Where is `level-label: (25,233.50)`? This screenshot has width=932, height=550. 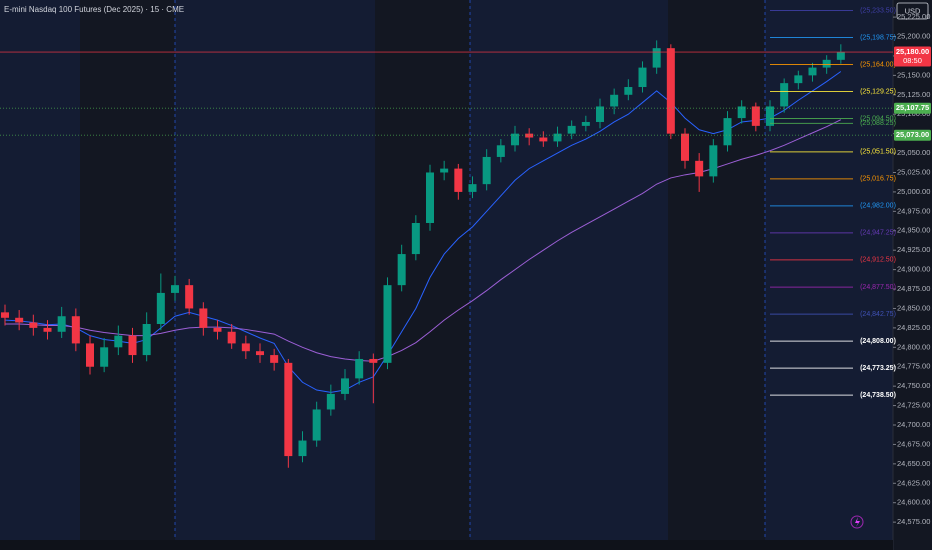 level-label: (25,233.50) is located at coordinates (878, 10).